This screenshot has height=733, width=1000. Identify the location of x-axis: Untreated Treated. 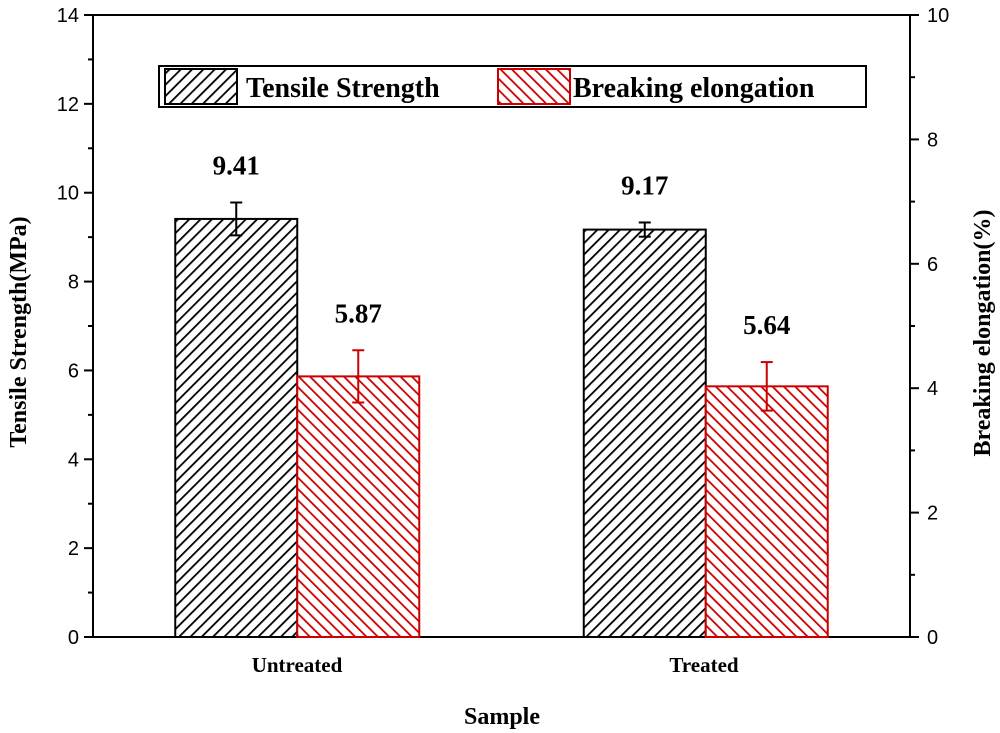
(495, 665).